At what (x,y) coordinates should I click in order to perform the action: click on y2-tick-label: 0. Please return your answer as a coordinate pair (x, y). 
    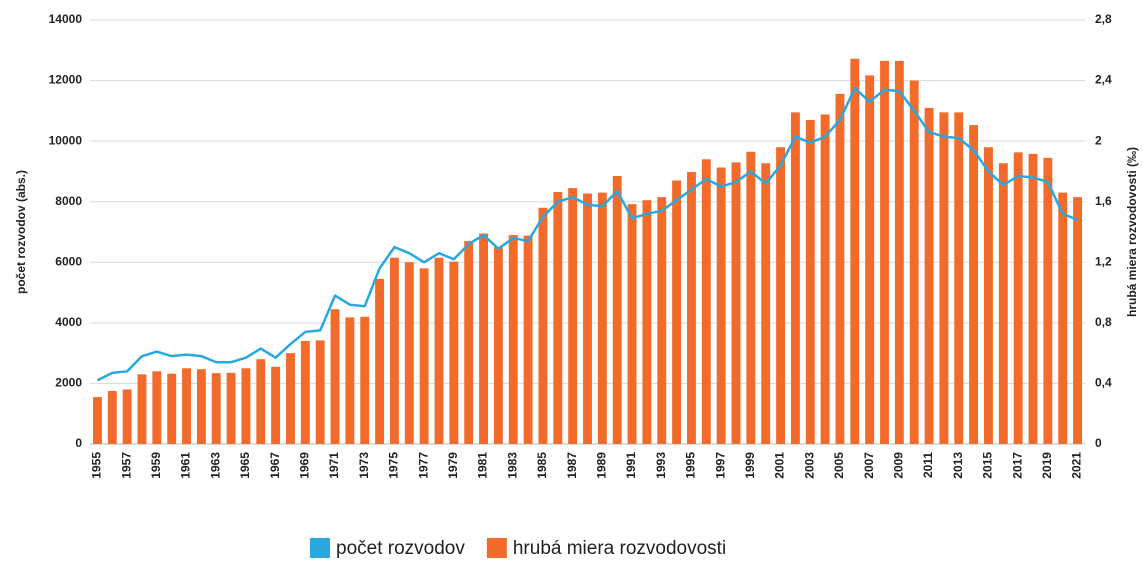
    Looking at the image, I should click on (1098, 443).